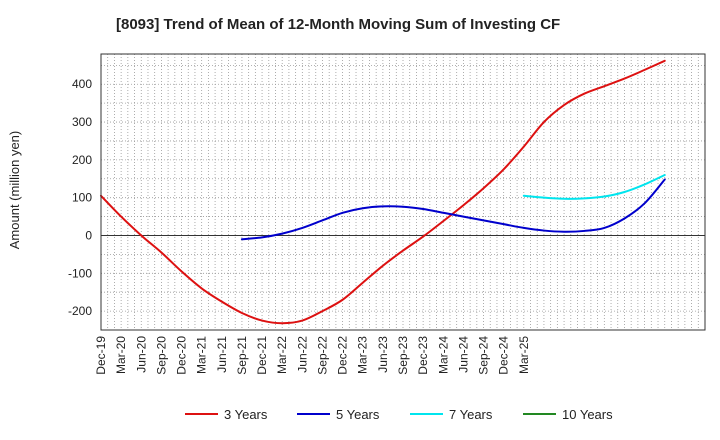 The width and height of the screenshot is (720, 440). What do you see at coordinates (246, 414) in the screenshot?
I see `legend-label-3-years: 3 Years` at bounding box center [246, 414].